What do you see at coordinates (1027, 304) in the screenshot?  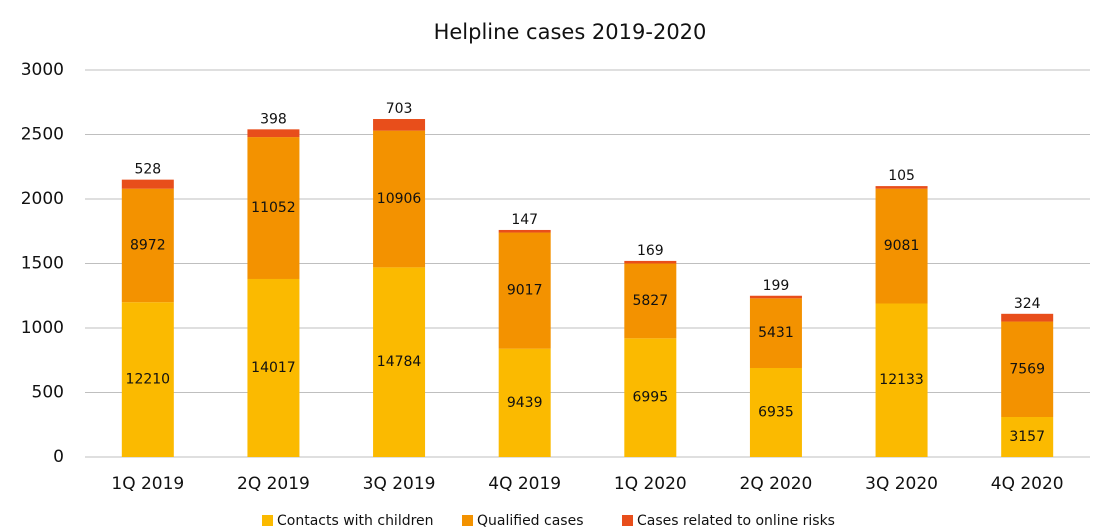 I see `data-label: 324` at bounding box center [1027, 304].